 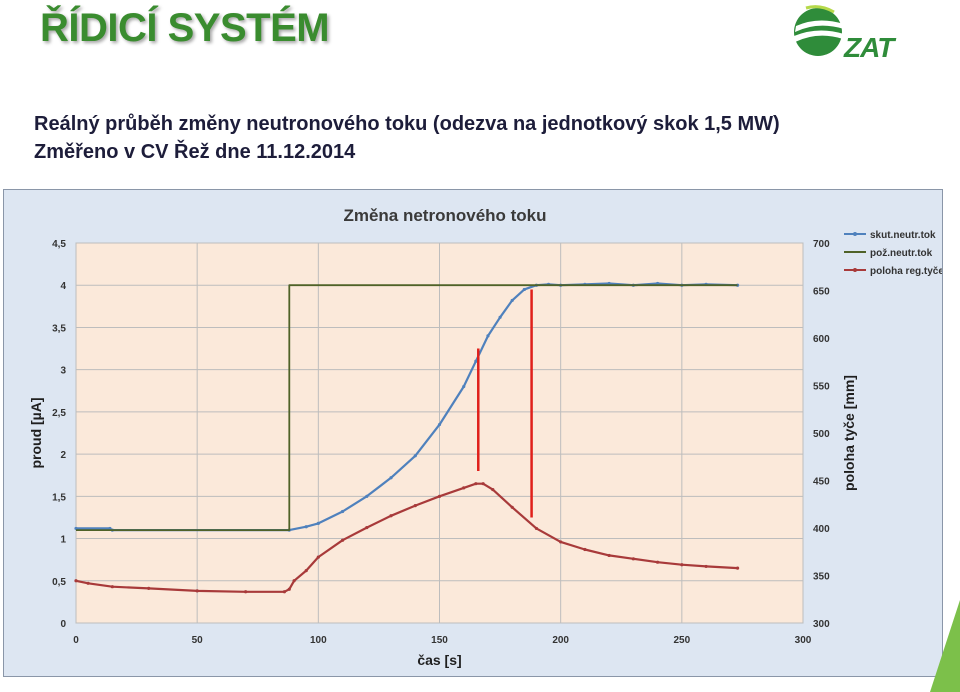 I want to click on subtitle-line-2: Změřeno v CV Řež dne 11.12.2014, so click(x=195, y=152).